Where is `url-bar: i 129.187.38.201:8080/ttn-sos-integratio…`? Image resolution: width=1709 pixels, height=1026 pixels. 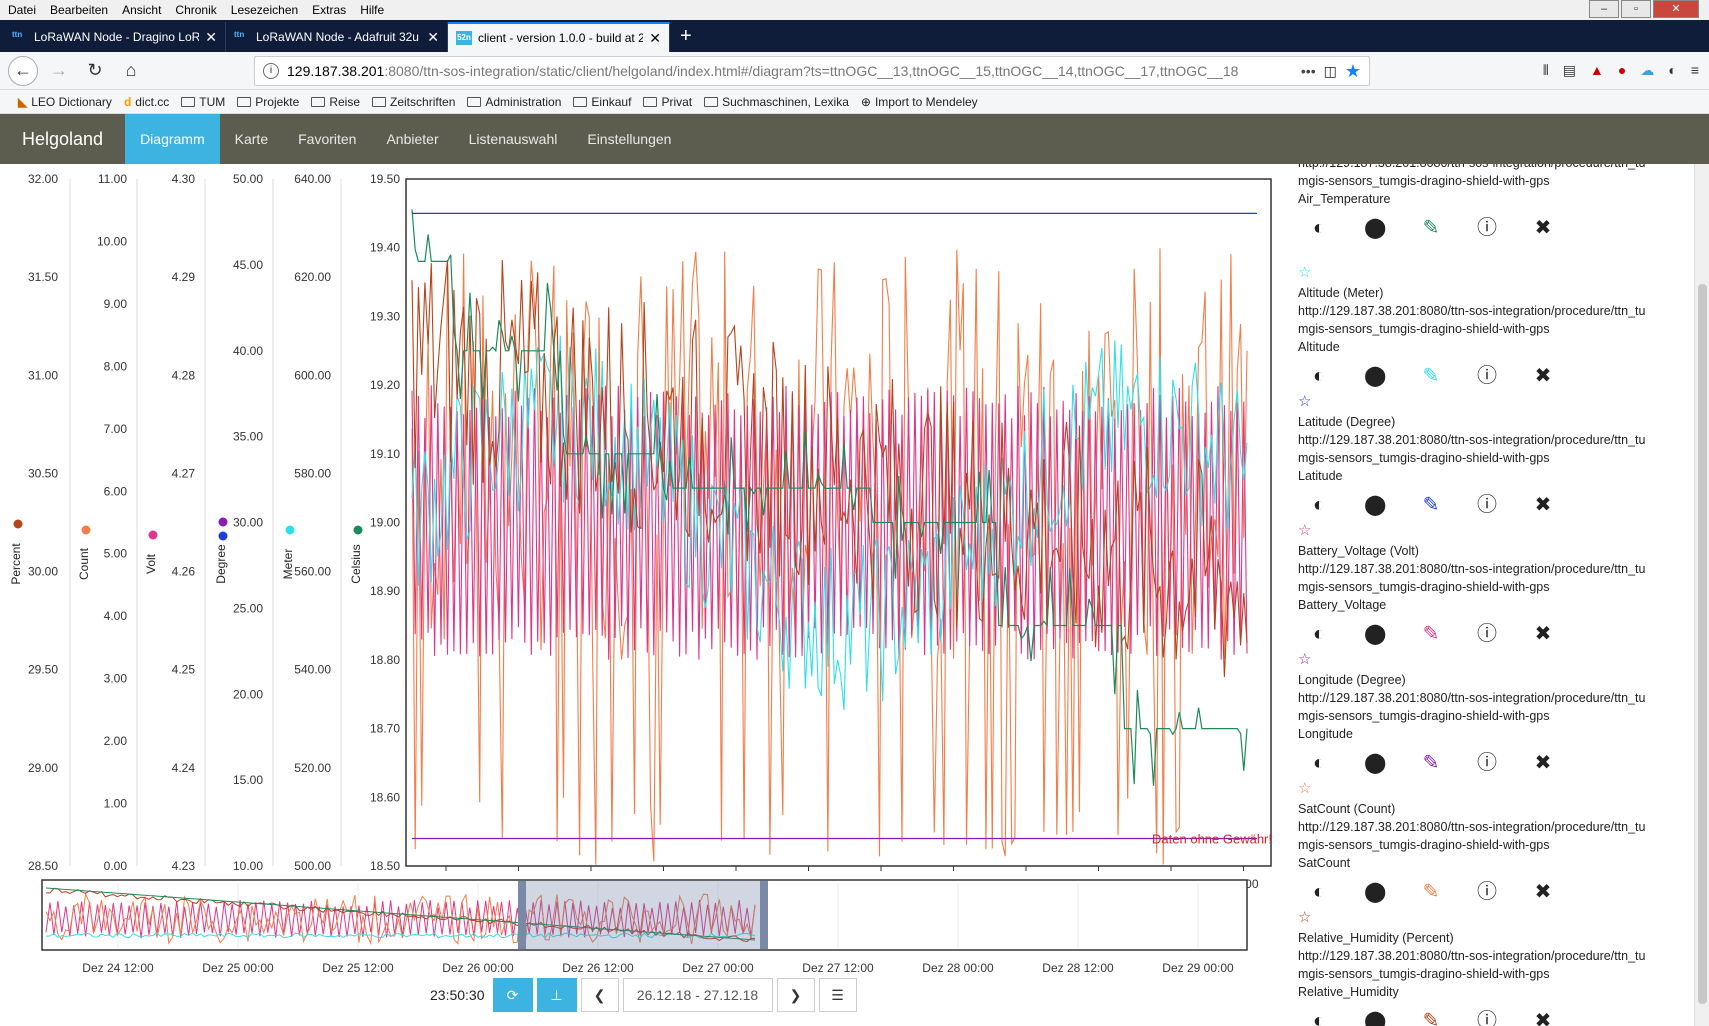 url-bar: i 129.187.38.201:8080/ttn-sos-integratio… is located at coordinates (812, 71).